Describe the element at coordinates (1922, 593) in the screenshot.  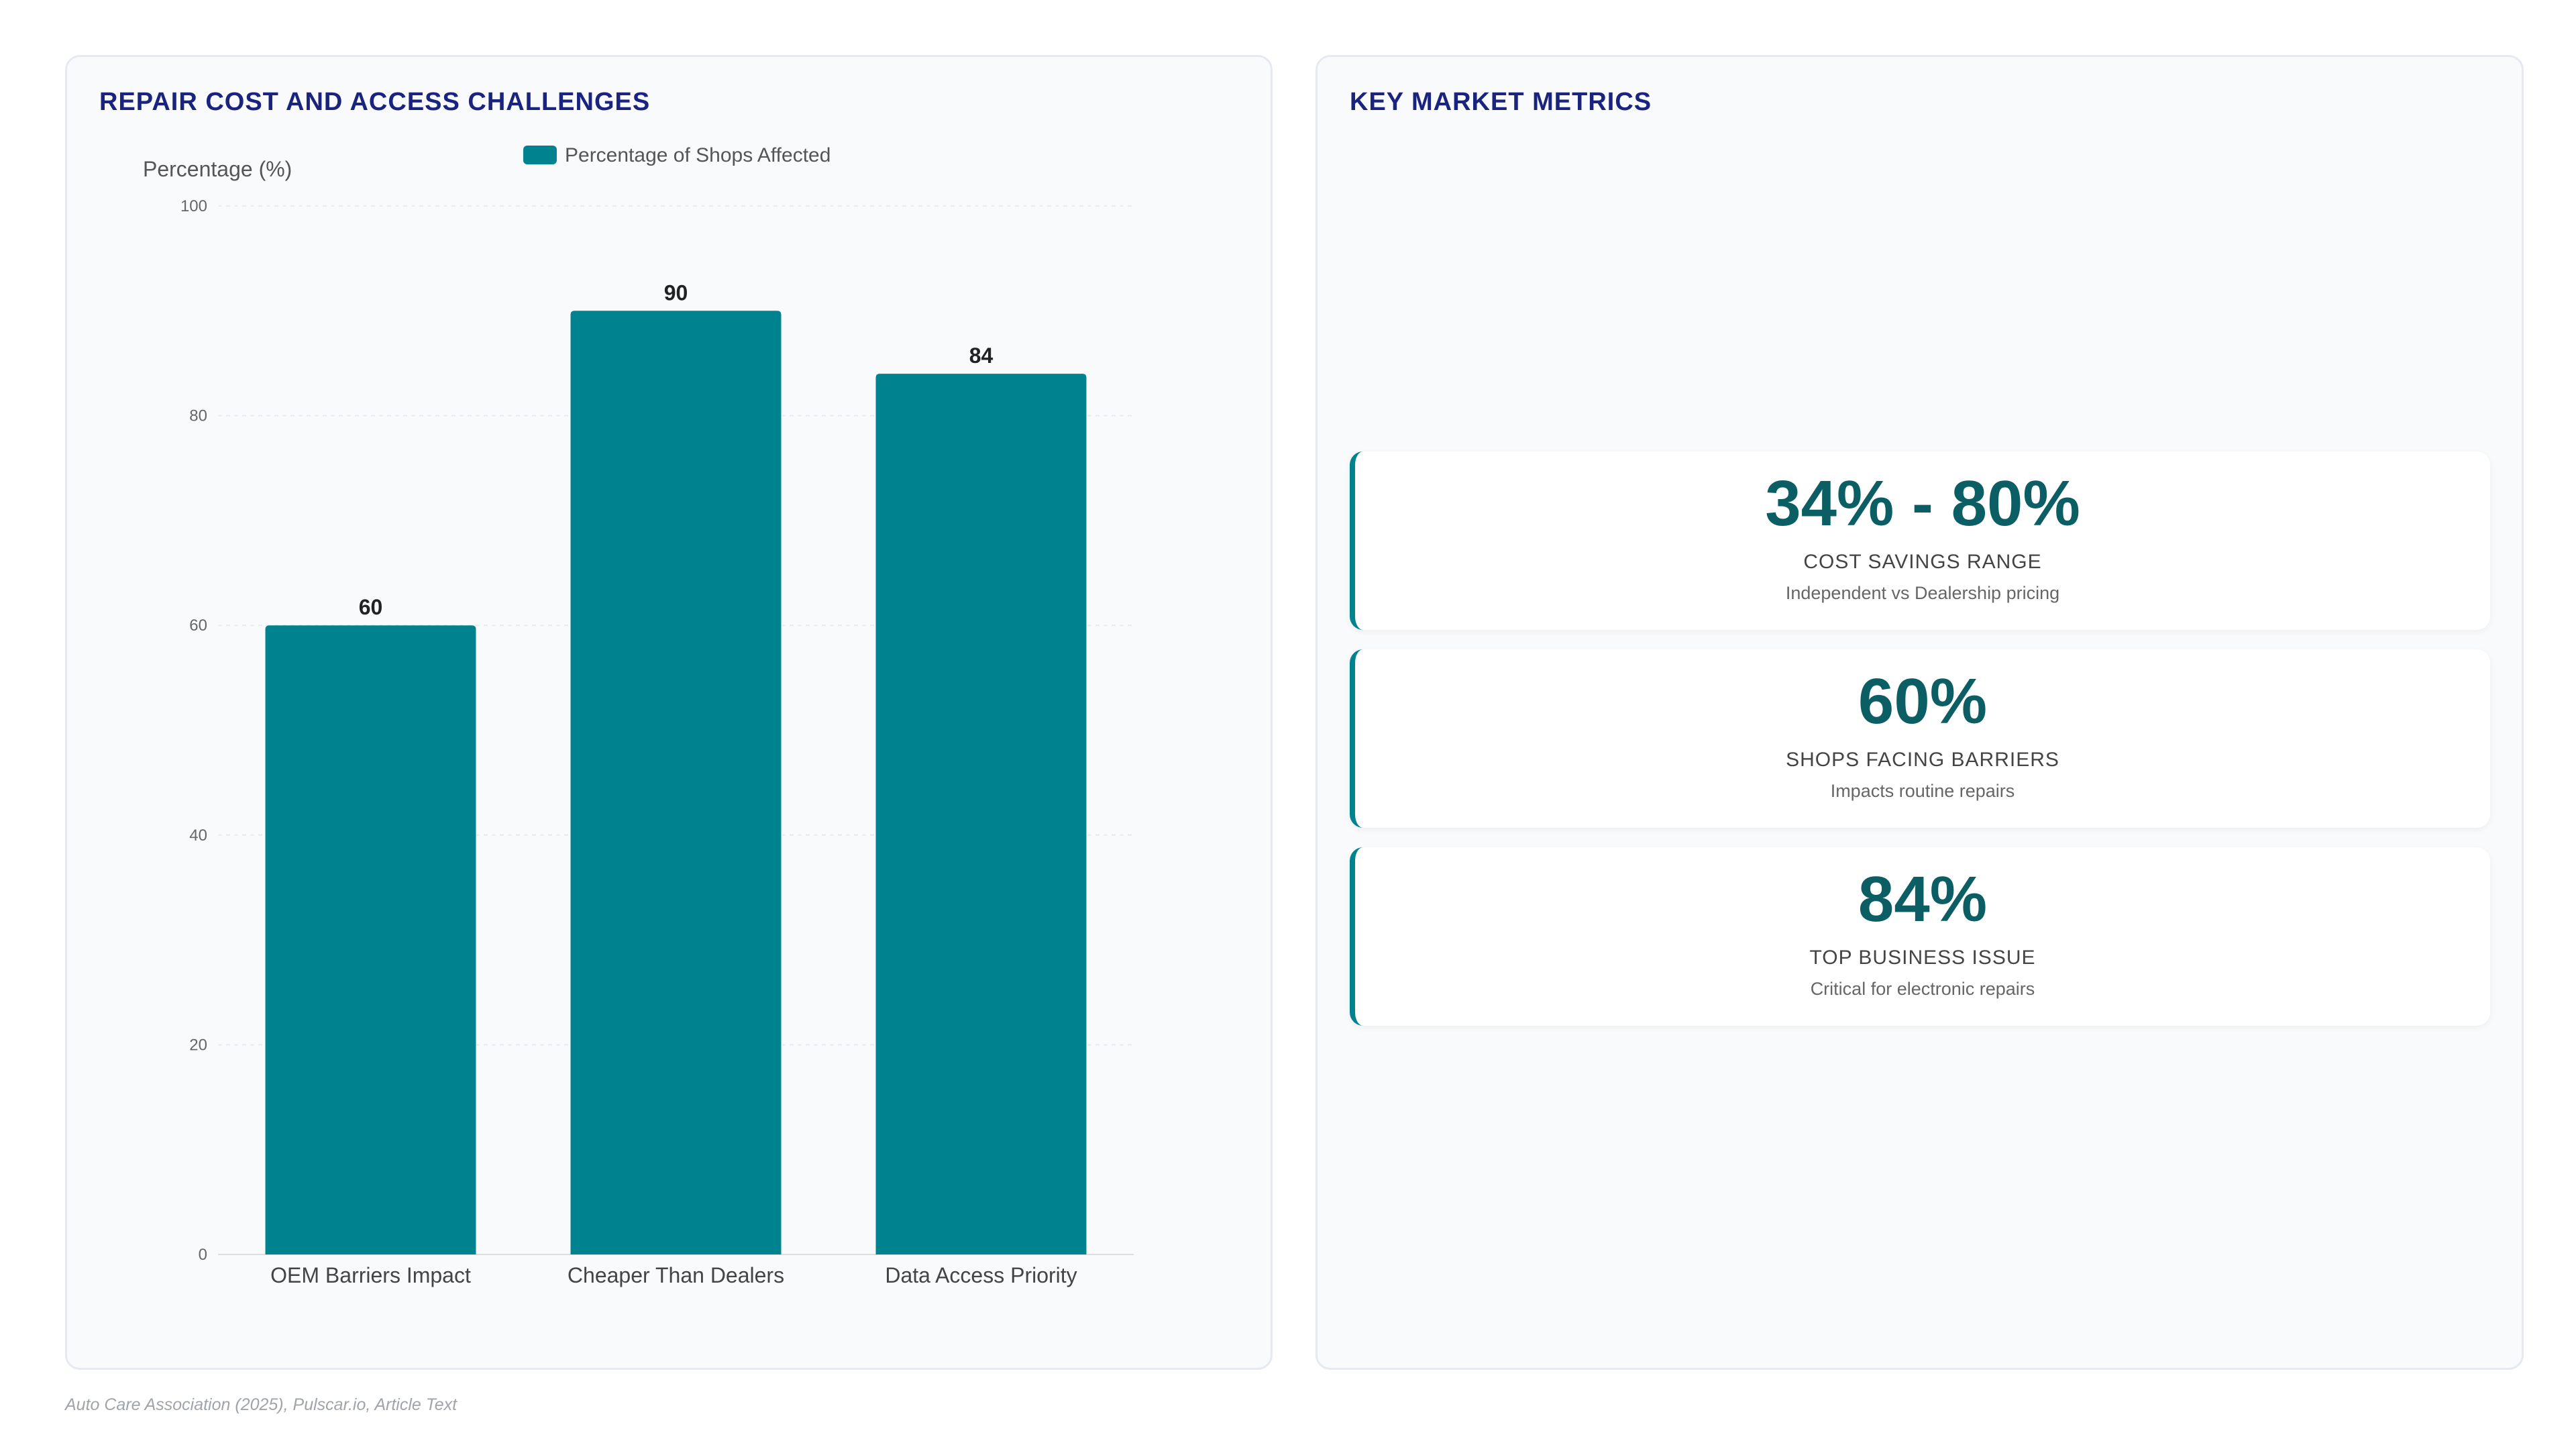
I see `metric-subtext: Independent vs Dealership pricing` at that location.